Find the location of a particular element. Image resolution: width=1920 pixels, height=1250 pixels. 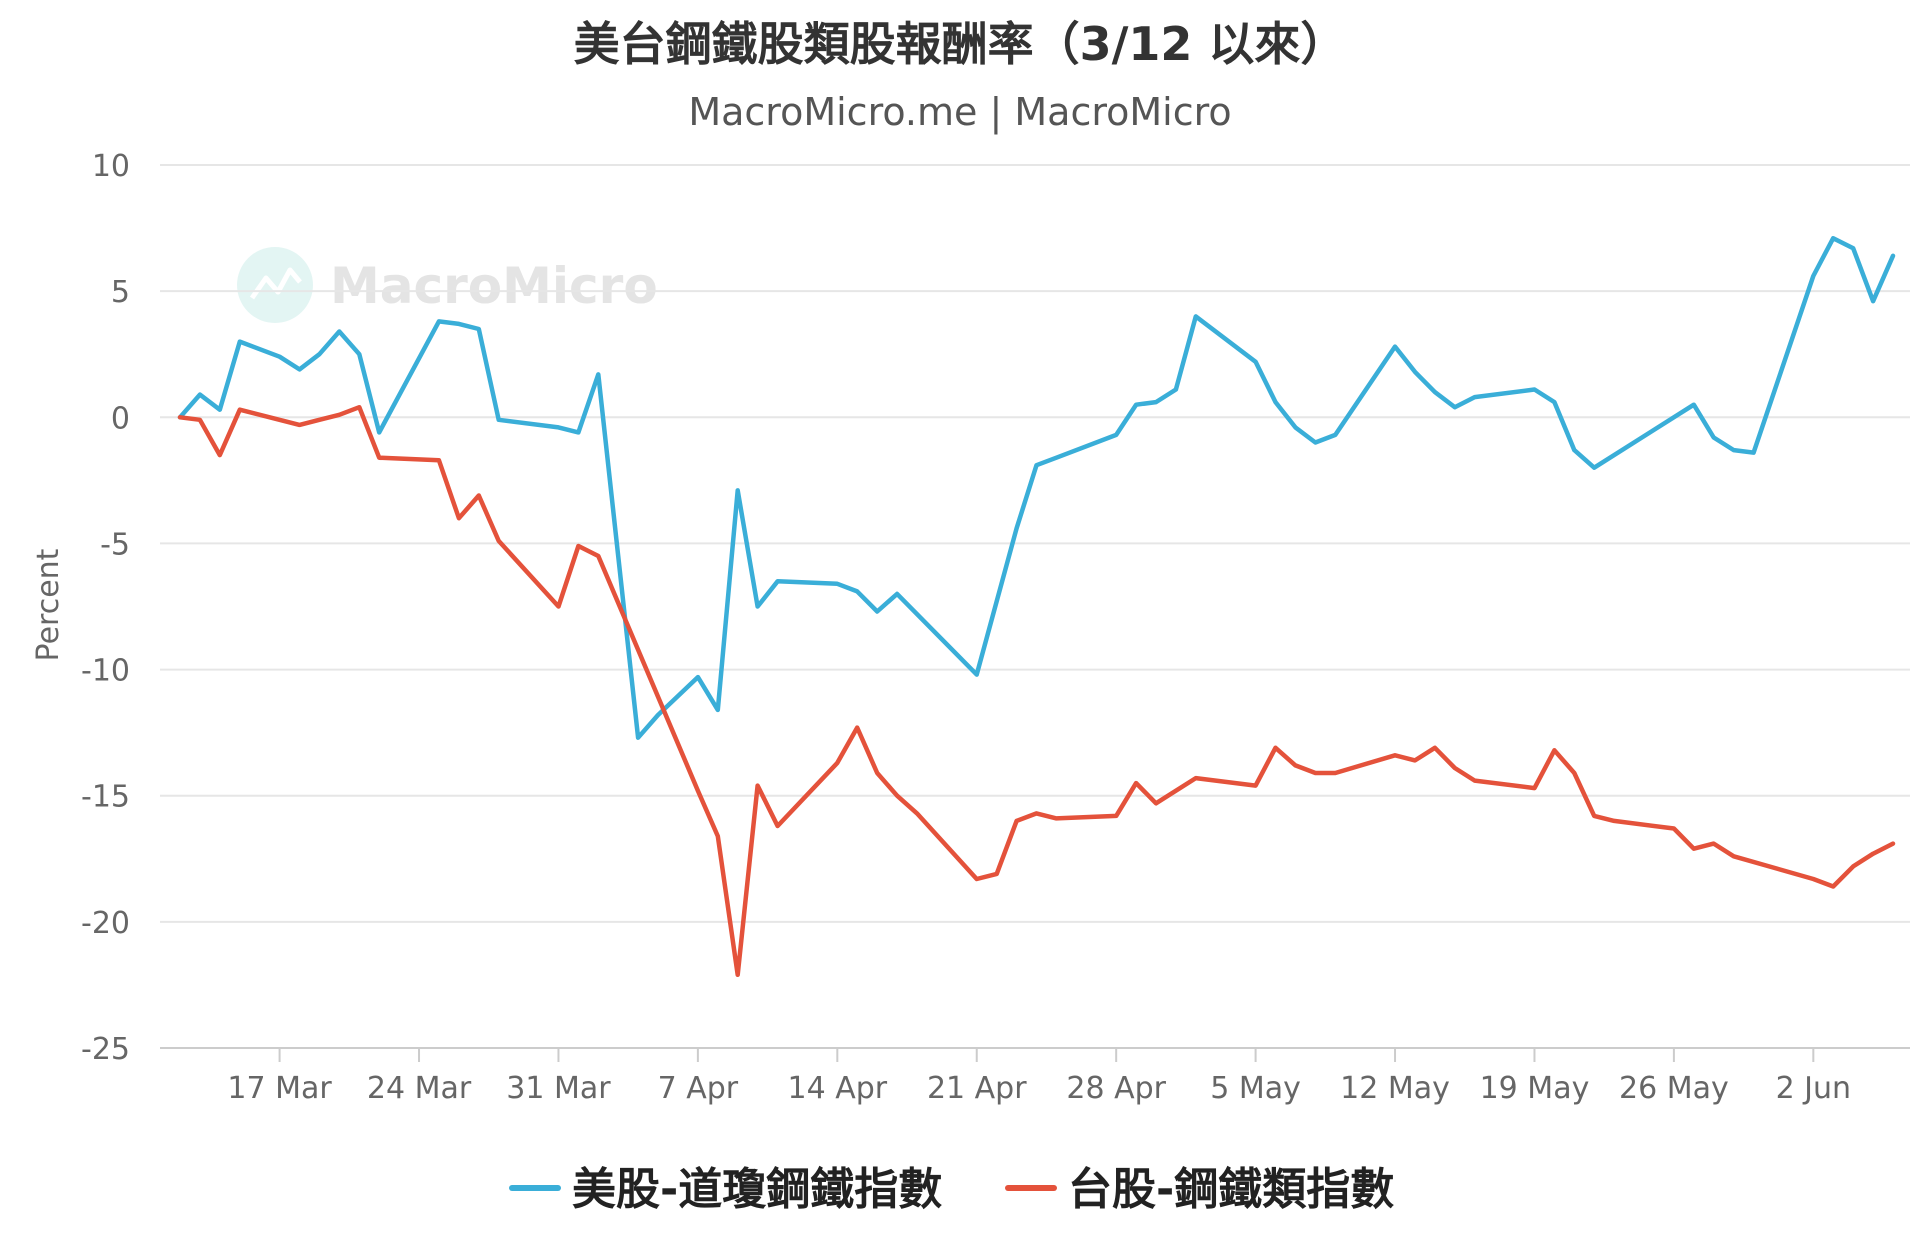

x-tick-label: 7 Apr is located at coordinates (698, 1088).